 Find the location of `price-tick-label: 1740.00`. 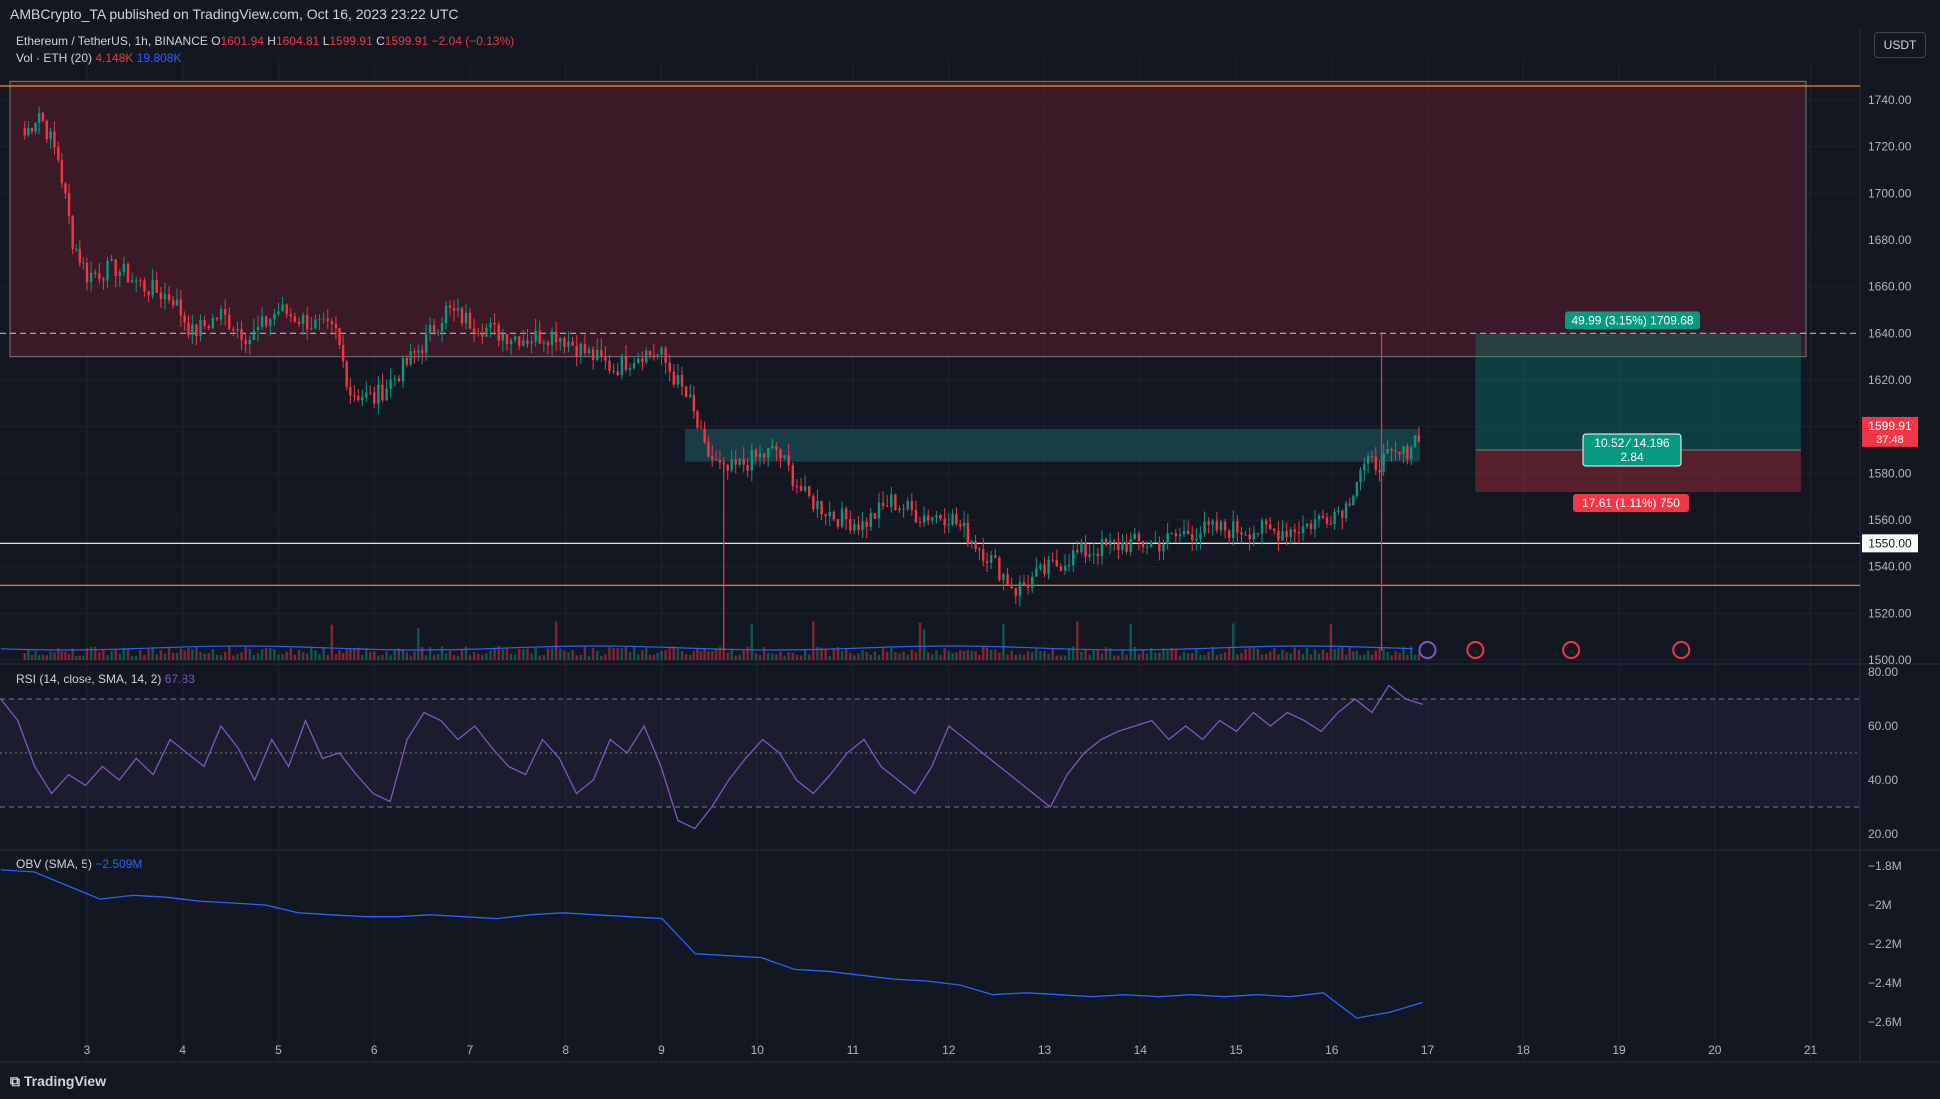

price-tick-label: 1740.00 is located at coordinates (1890, 100).